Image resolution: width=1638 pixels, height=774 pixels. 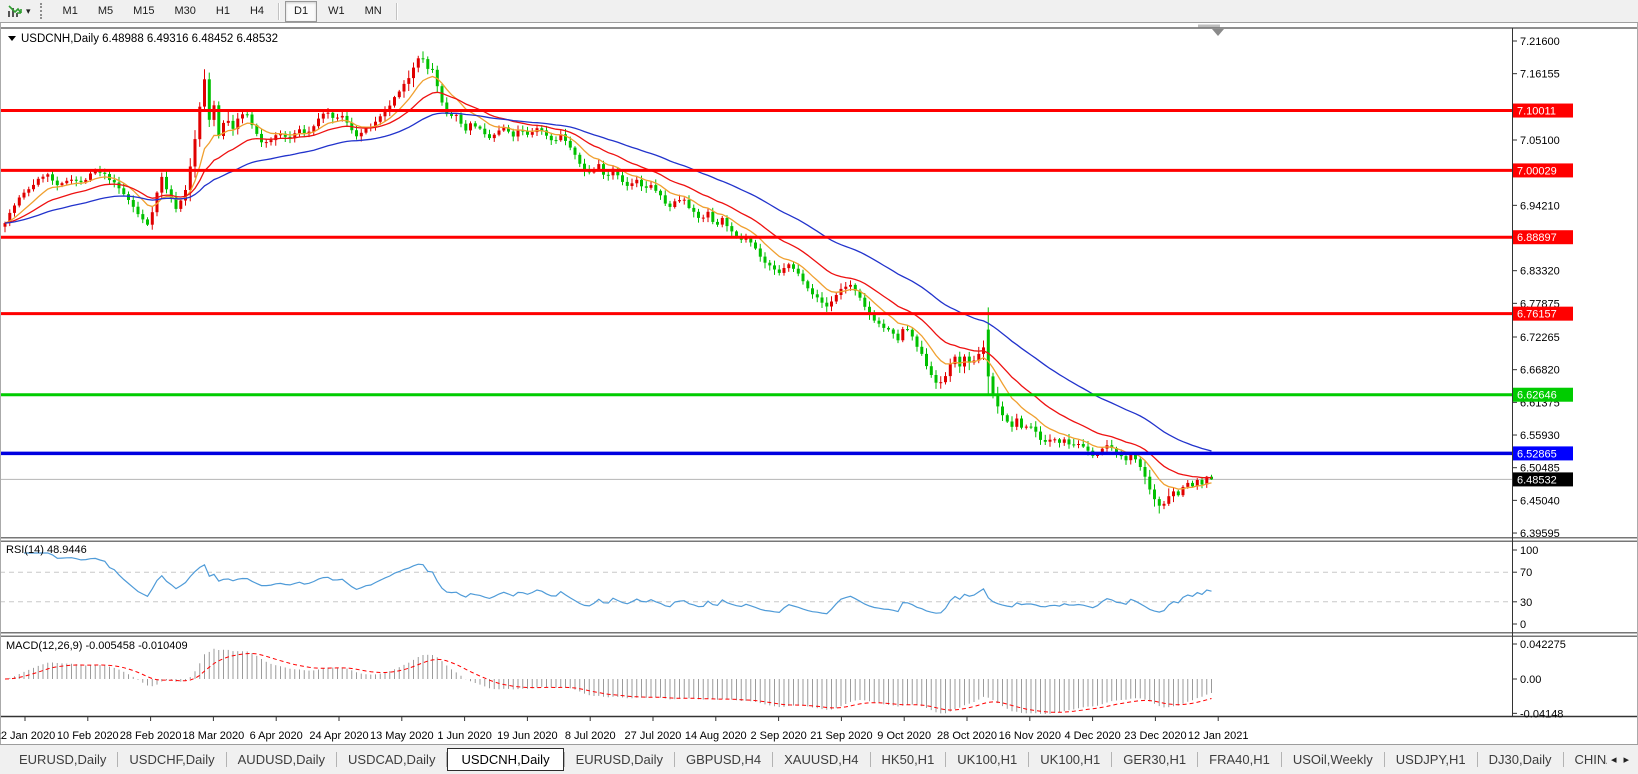 What do you see at coordinates (373, 10) in the screenshot?
I see `timeframe-button-mn: MN` at bounding box center [373, 10].